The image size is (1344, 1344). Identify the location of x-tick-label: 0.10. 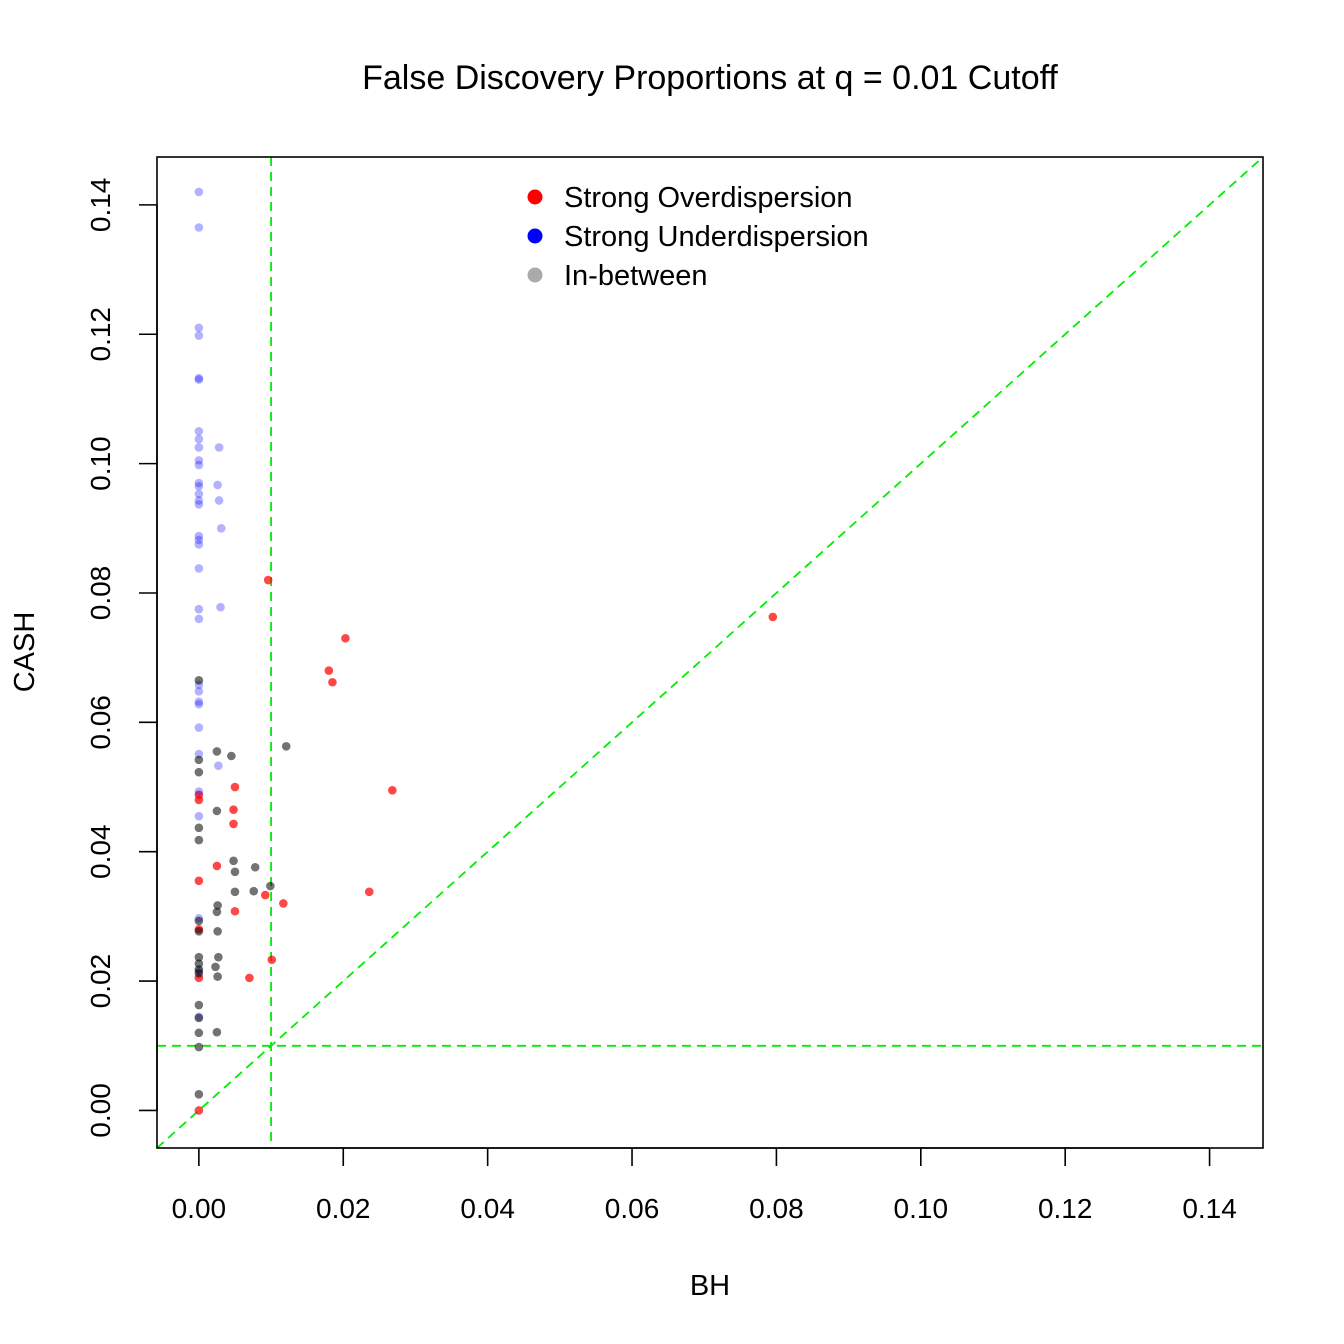
(921, 1208).